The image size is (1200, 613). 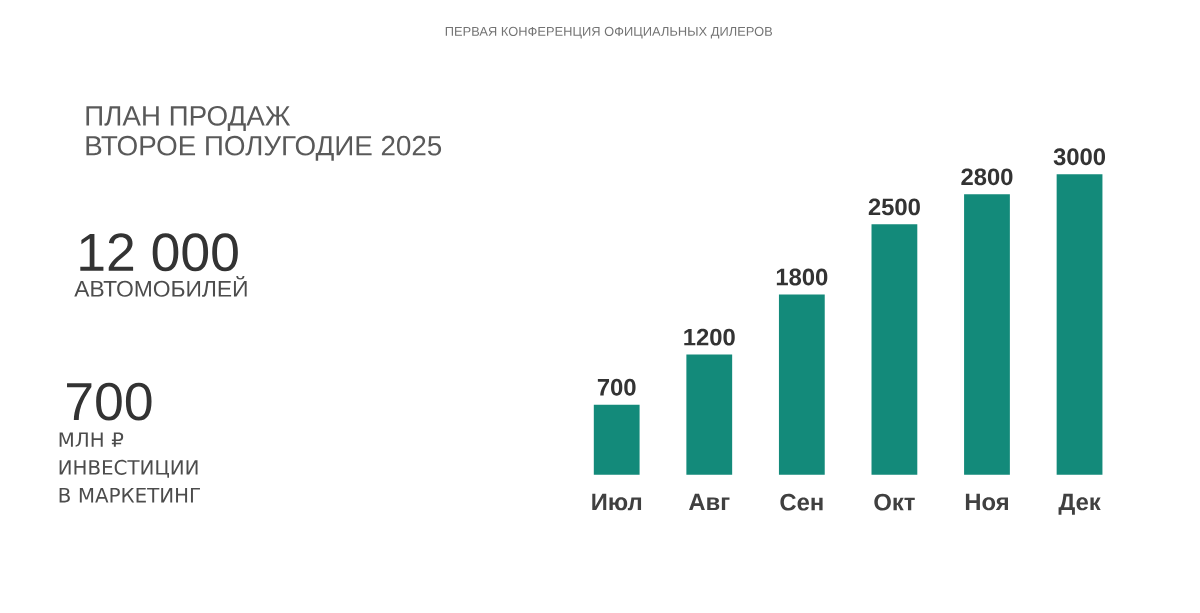 What do you see at coordinates (109, 401) in the screenshot?
I see `text: 700` at bounding box center [109, 401].